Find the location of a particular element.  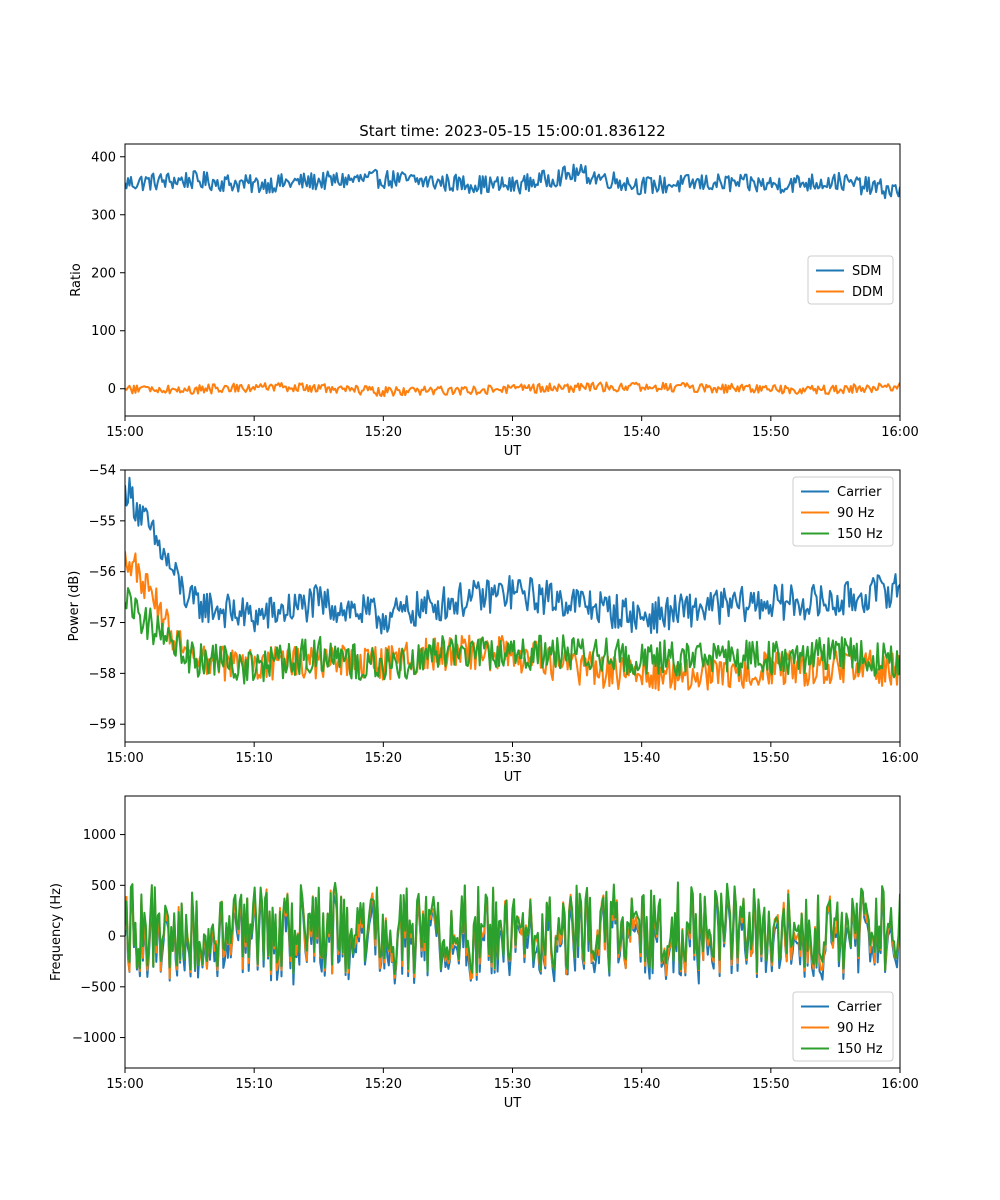

series-line-carrier is located at coordinates (512, 555).